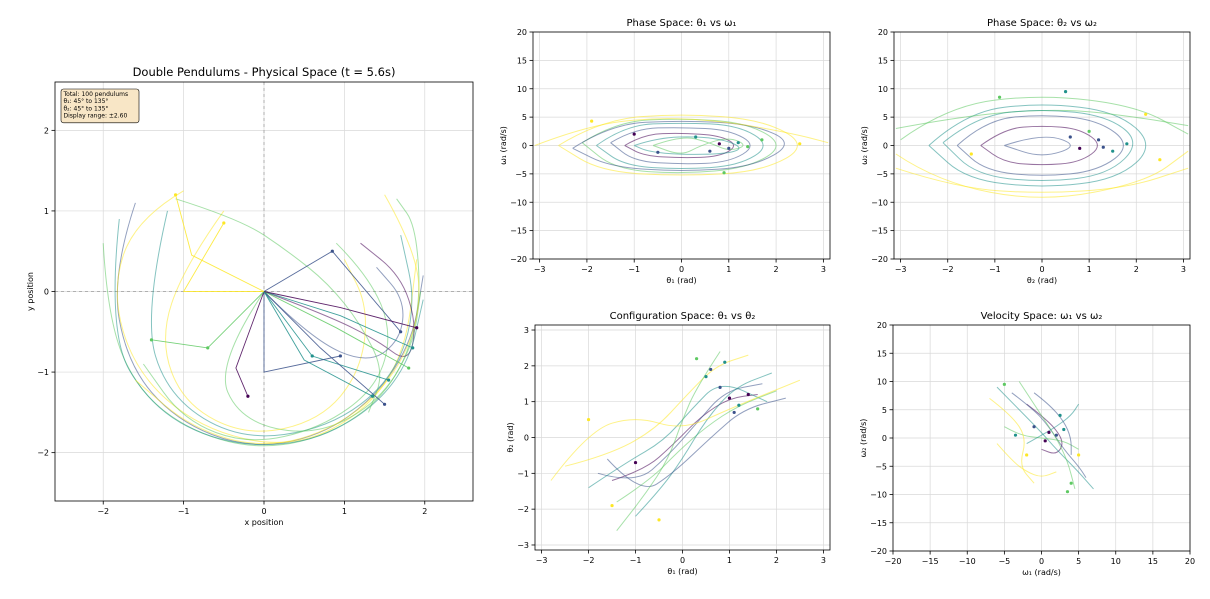  What do you see at coordinates (518, 202) in the screenshot?
I see `y-tick-label: −10` at bounding box center [518, 202].